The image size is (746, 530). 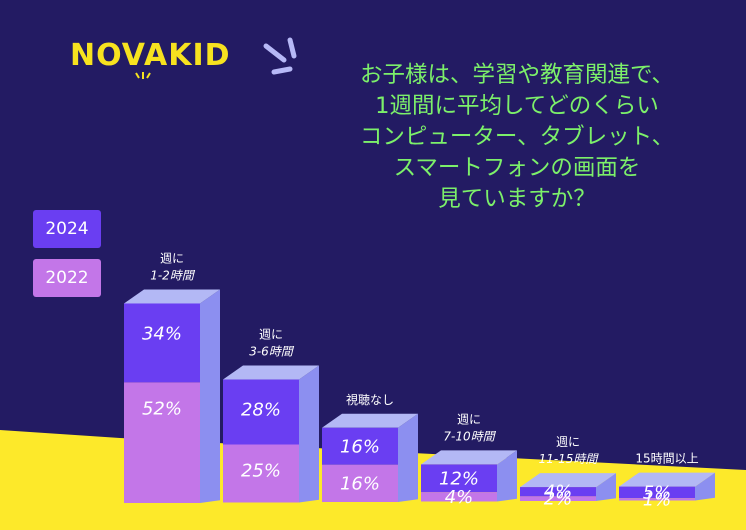 I want to click on data-label-2024: 16%, so click(x=360, y=446).